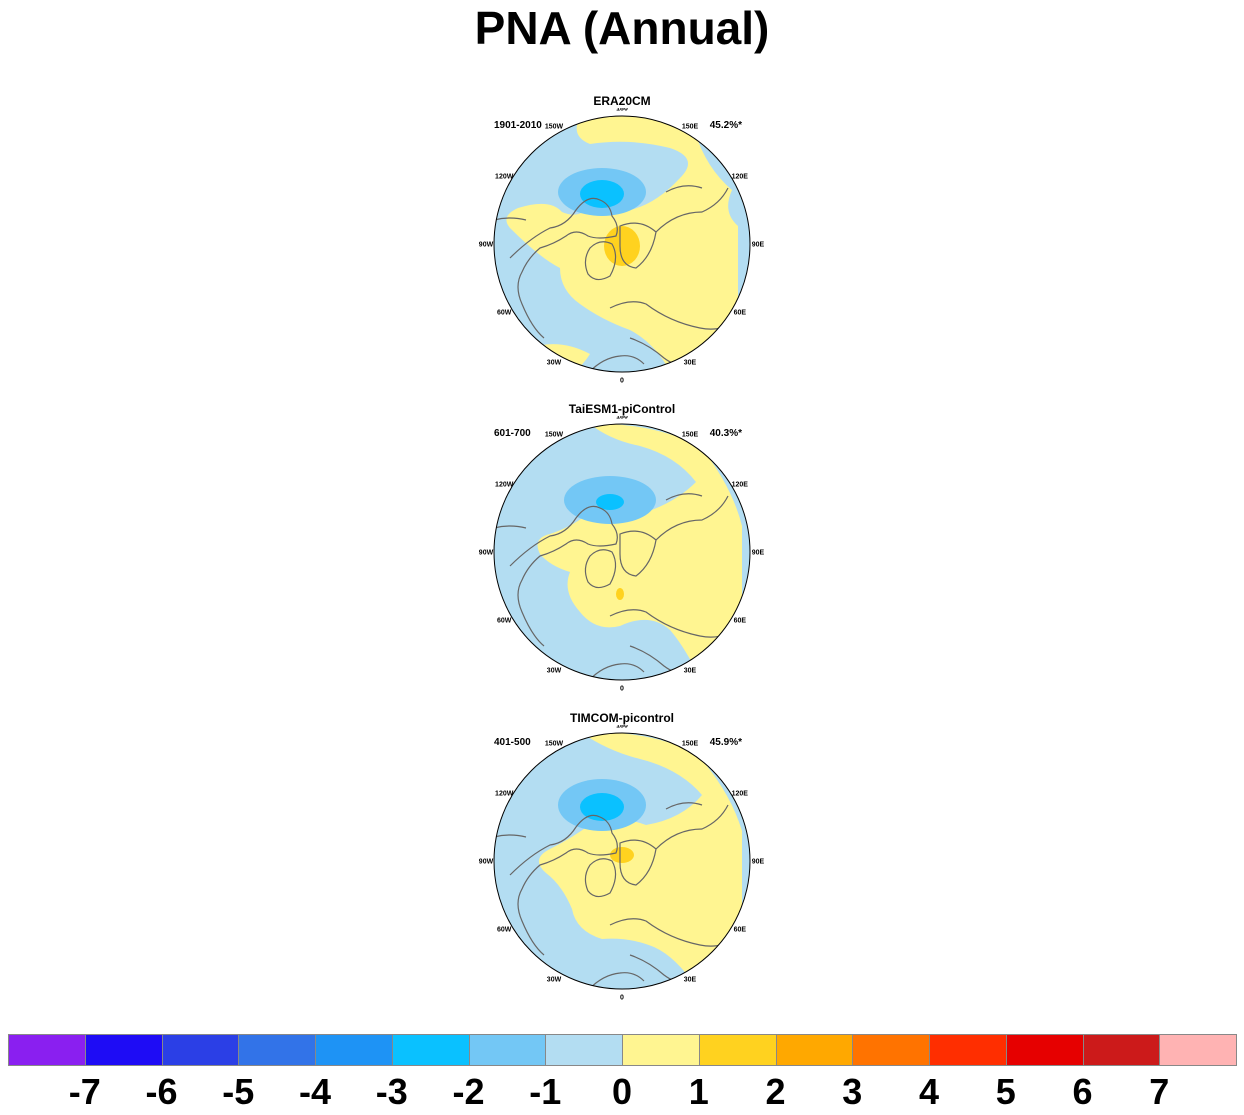 This screenshot has width=1244, height=1115. I want to click on colorbar-tick-label: 1, so click(698, 1091).